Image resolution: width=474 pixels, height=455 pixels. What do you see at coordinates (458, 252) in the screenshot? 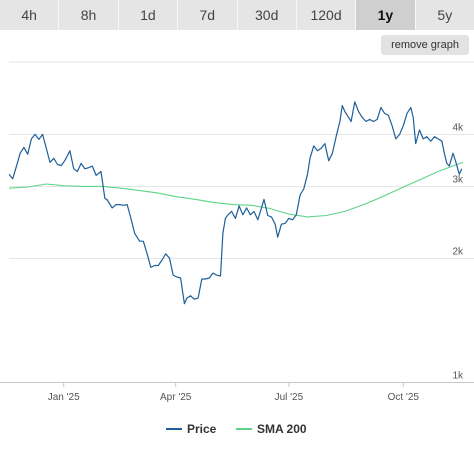
I see `y-tick-label: 2k` at bounding box center [458, 252].